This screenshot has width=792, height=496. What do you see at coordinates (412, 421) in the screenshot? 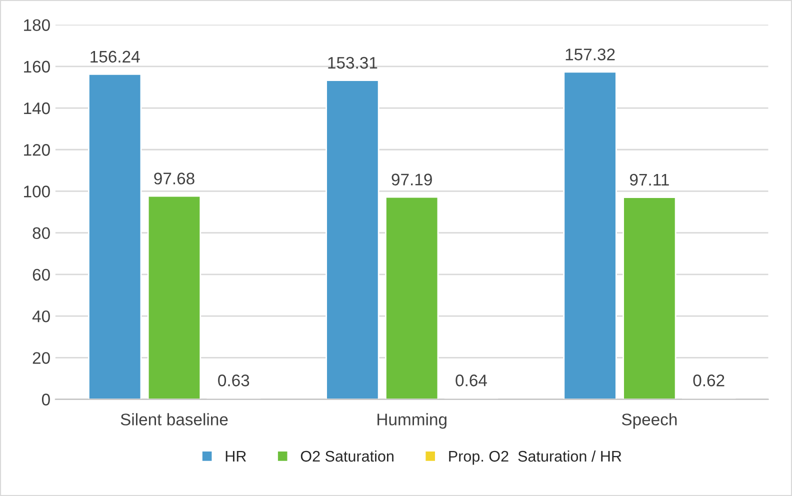
I see `x-tick-label: Humming` at bounding box center [412, 421].